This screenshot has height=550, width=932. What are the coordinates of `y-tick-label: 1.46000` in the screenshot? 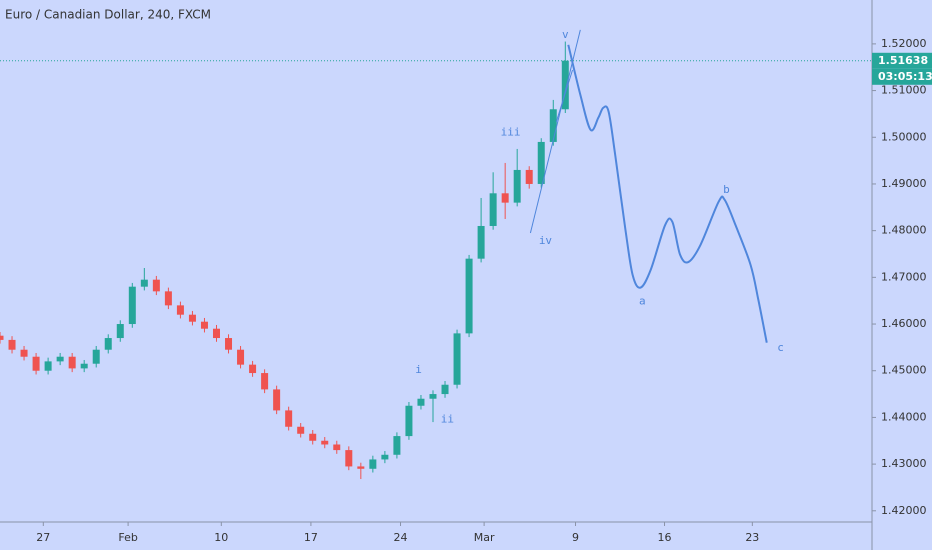 It's located at (904, 323).